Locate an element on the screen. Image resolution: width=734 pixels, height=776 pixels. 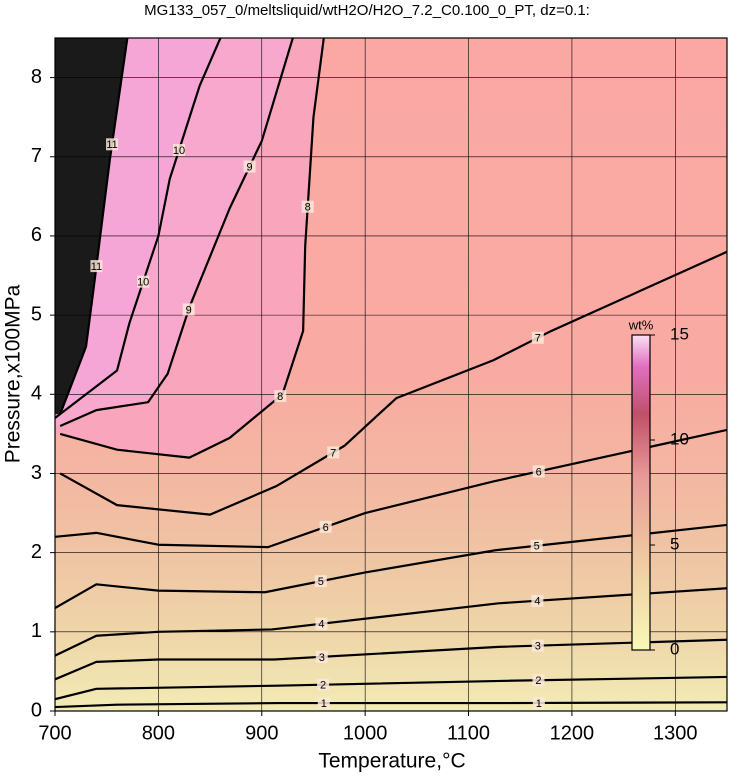
colorbar-tick-label: 10 is located at coordinates (679, 438).